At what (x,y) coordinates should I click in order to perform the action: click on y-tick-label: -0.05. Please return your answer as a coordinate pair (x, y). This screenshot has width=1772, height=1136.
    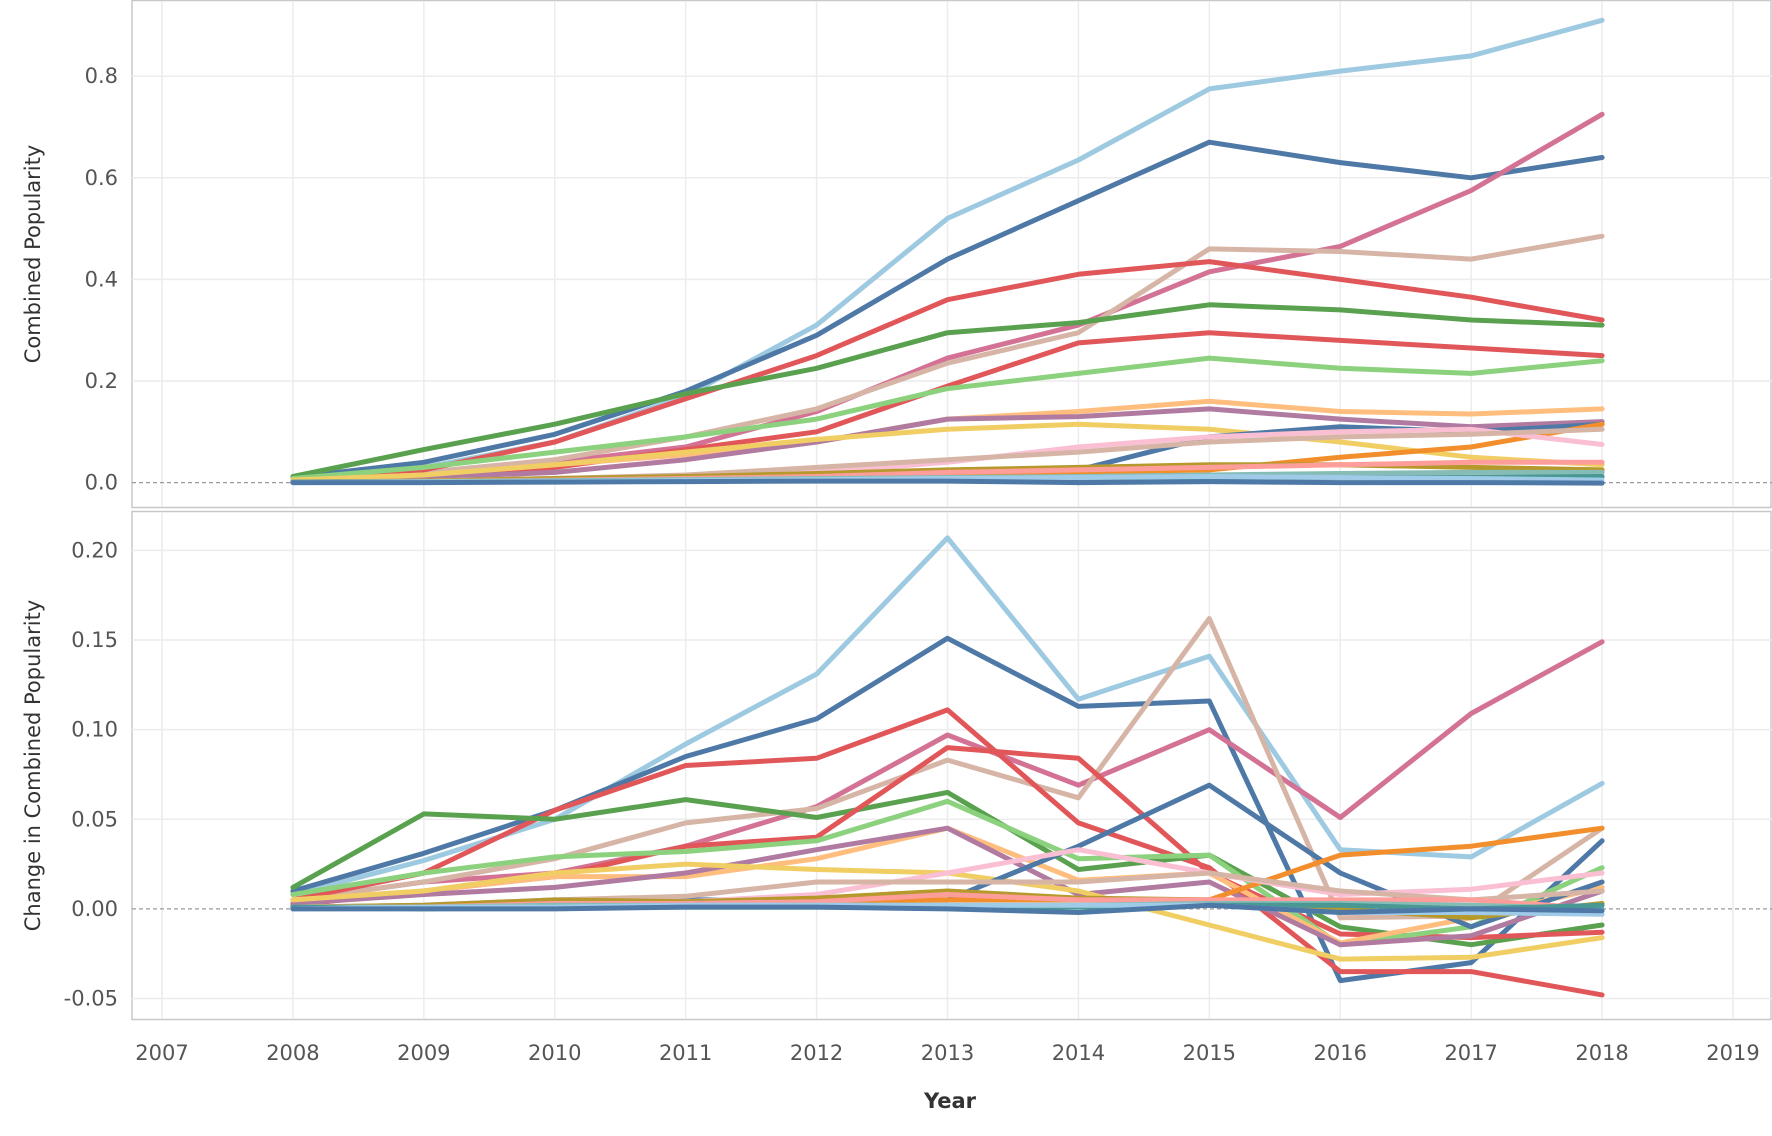
    Looking at the image, I should click on (91, 998).